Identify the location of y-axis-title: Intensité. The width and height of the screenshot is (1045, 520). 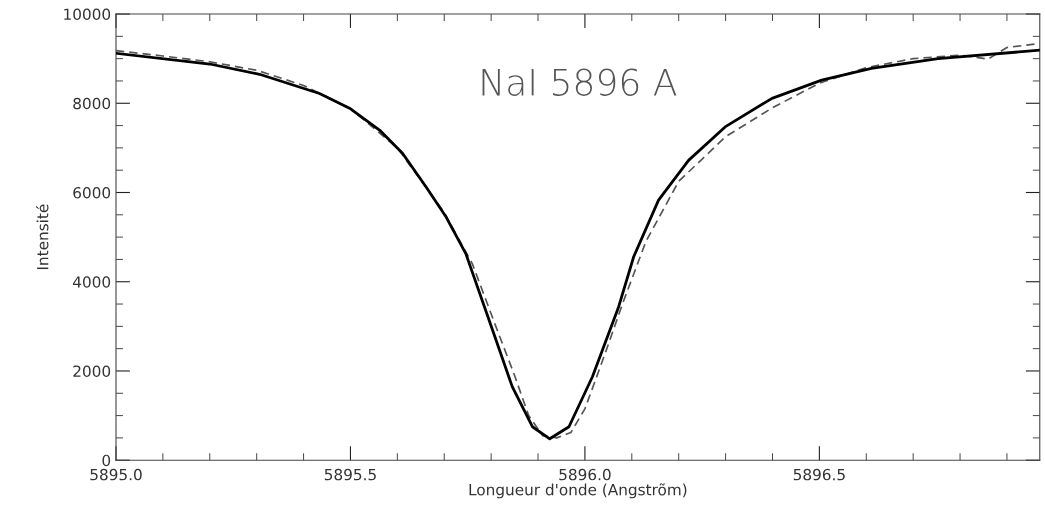
(42, 237).